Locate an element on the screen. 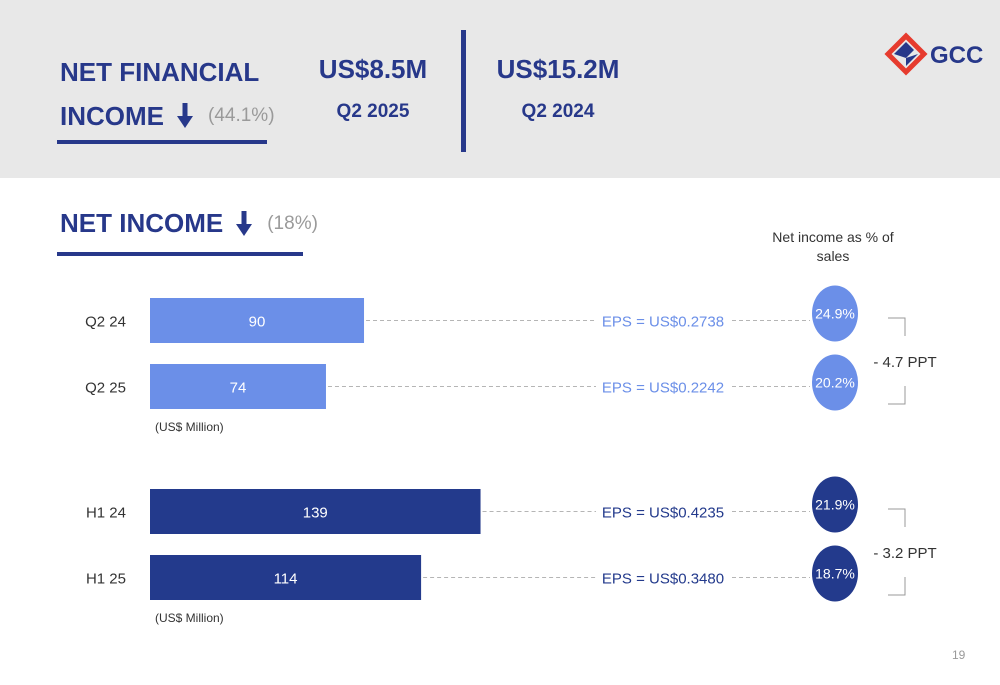 The width and height of the screenshot is (1000, 685). net-financial-income-title: NET FINANCIAL INCOME (44.1%) is located at coordinates (167, 94).